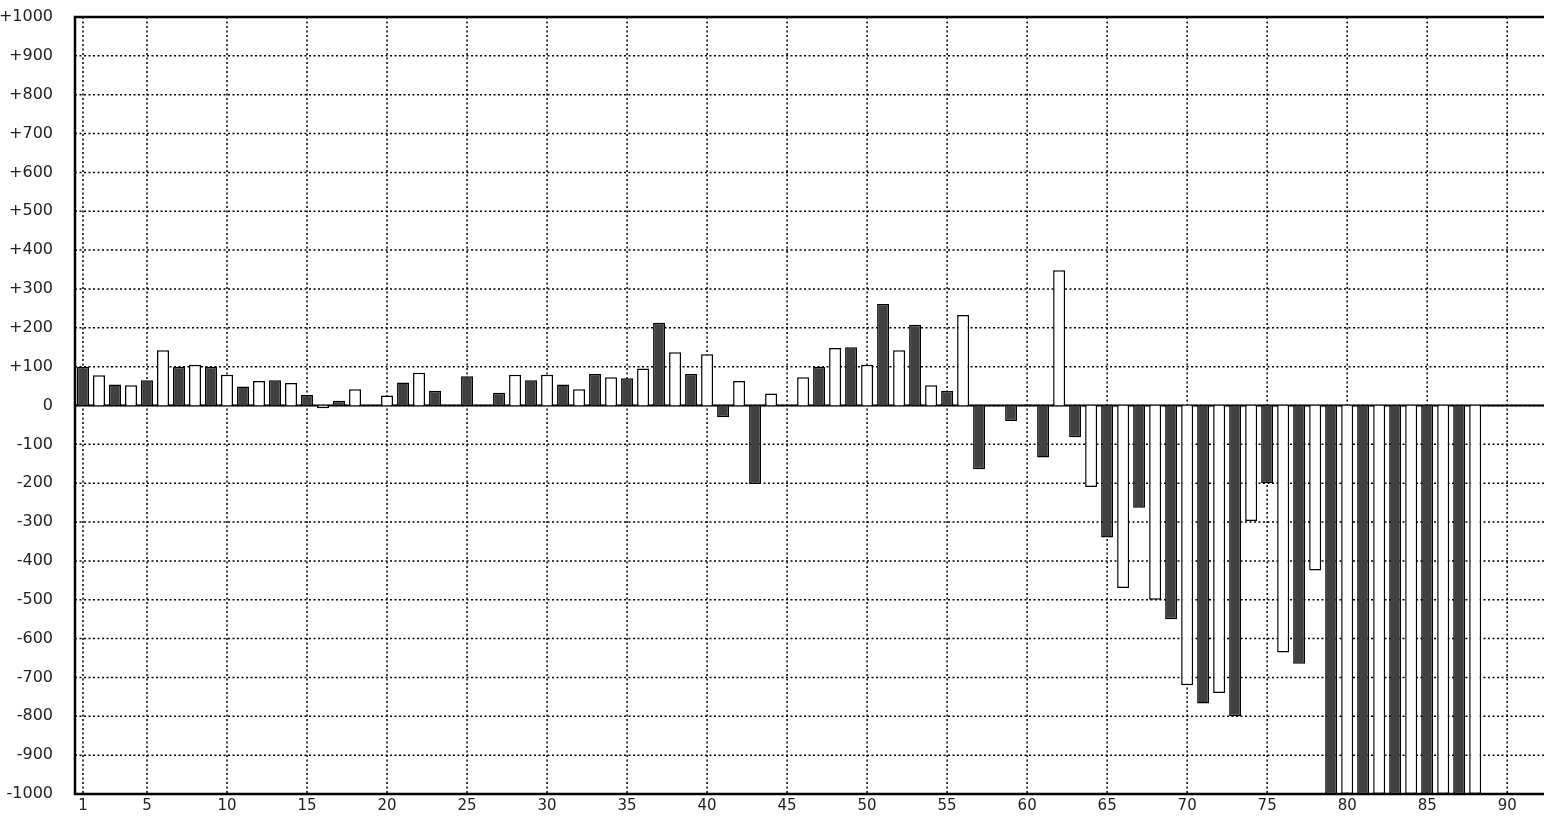  I want to click on y-tick-label: -200, so click(34, 482).